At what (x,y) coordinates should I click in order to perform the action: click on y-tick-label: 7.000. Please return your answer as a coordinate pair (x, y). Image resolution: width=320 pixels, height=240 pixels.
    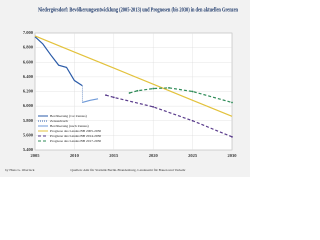
    Looking at the image, I should click on (28, 32).